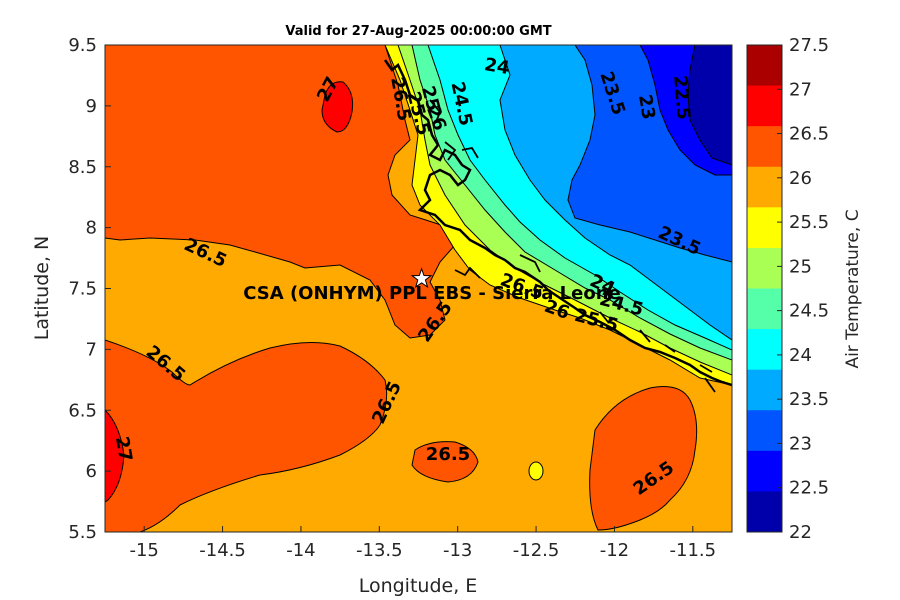 The width and height of the screenshot is (900, 600). Describe the element at coordinates (418, 586) in the screenshot. I see `x-axis-label: Longitude, E` at that location.